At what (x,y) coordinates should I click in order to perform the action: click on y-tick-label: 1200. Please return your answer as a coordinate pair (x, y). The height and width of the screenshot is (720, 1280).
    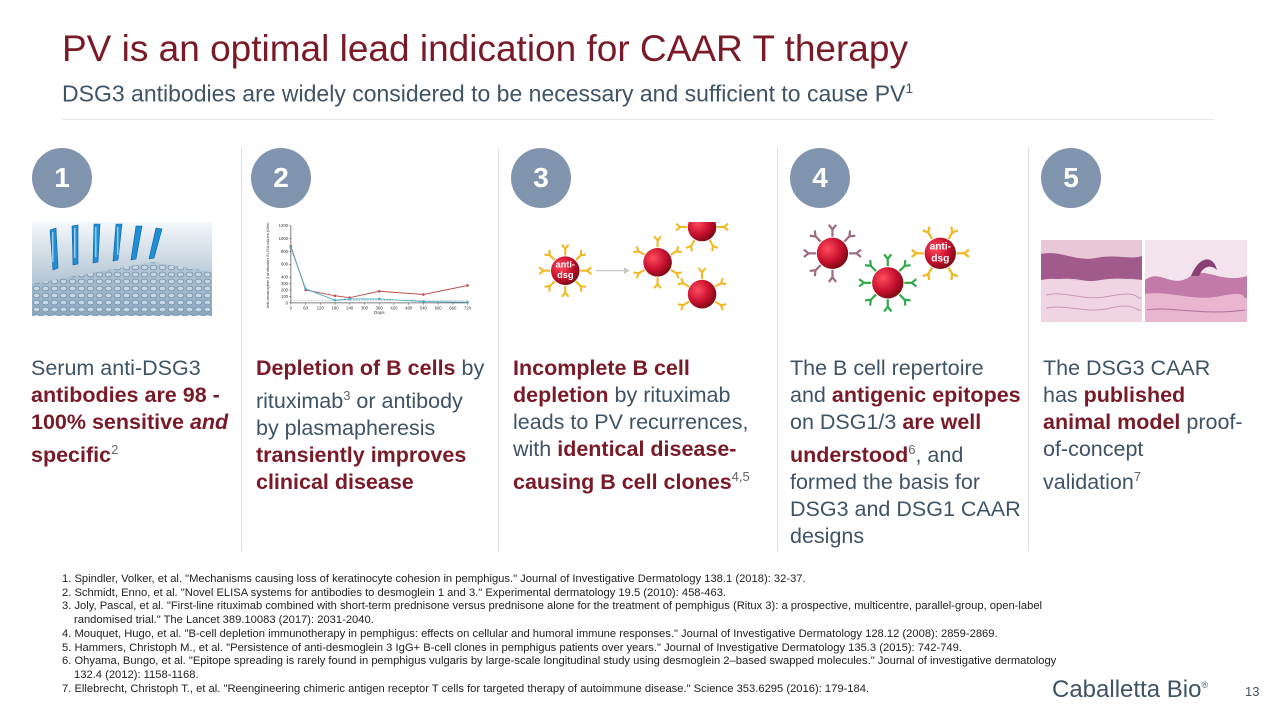
    Looking at the image, I should click on (284, 225).